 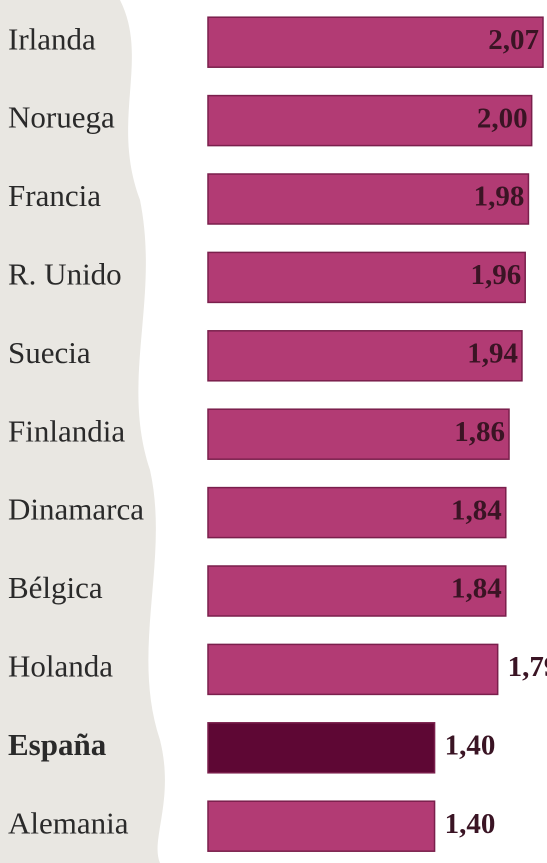 I want to click on category-label: Holanda, so click(x=60, y=666).